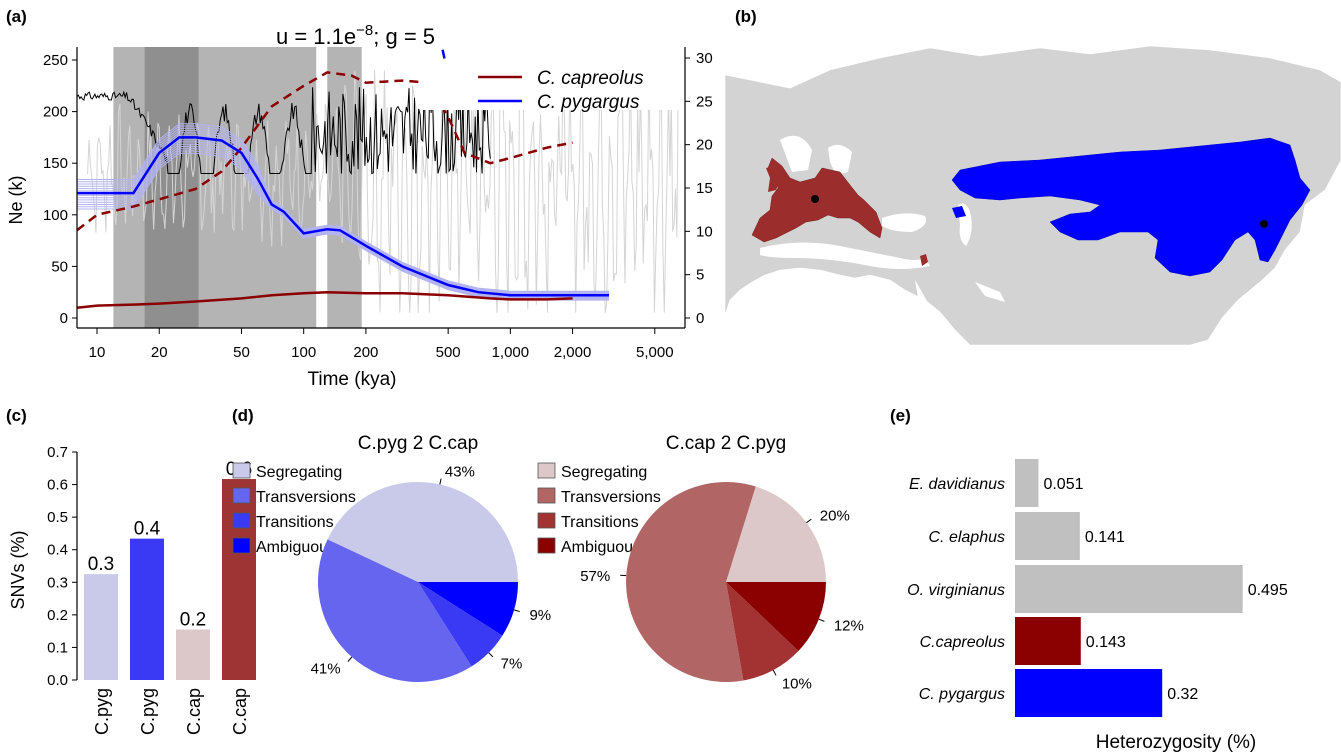 The width and height of the screenshot is (1341, 754). I want to click on x-tick-label: 5,000, so click(655, 352).